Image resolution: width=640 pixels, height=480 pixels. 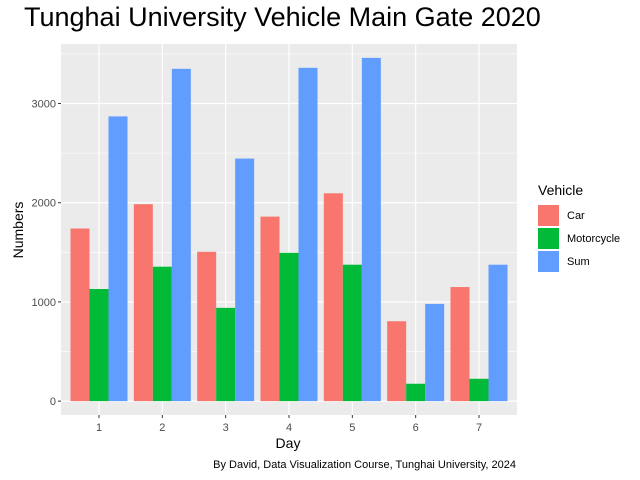 I want to click on legend-swatch-motorcycle, so click(x=548, y=238).